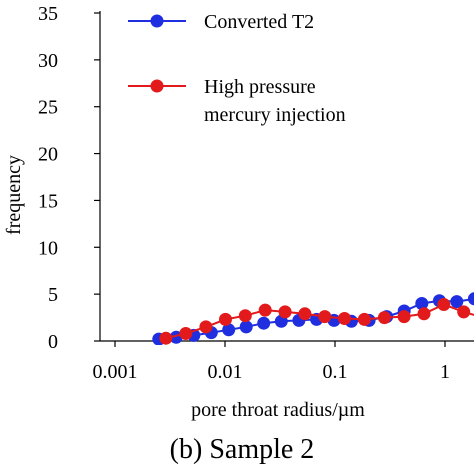 The width and height of the screenshot is (474, 474). Describe the element at coordinates (445, 372) in the screenshot. I see `x-tick-label: 1` at that location.